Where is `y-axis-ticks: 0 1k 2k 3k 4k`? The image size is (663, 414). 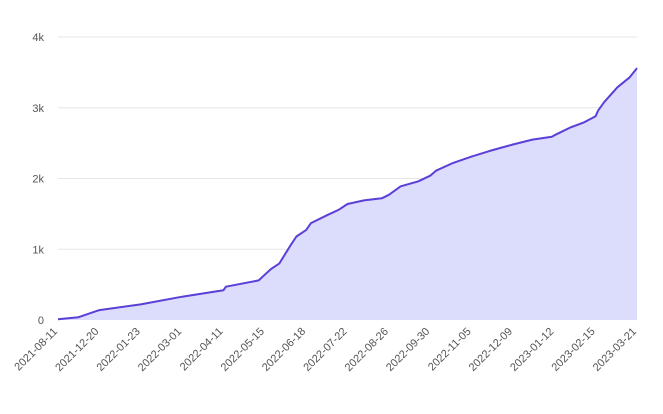 y-axis-ticks: 0 1k 2k 3k 4k is located at coordinates (38, 179).